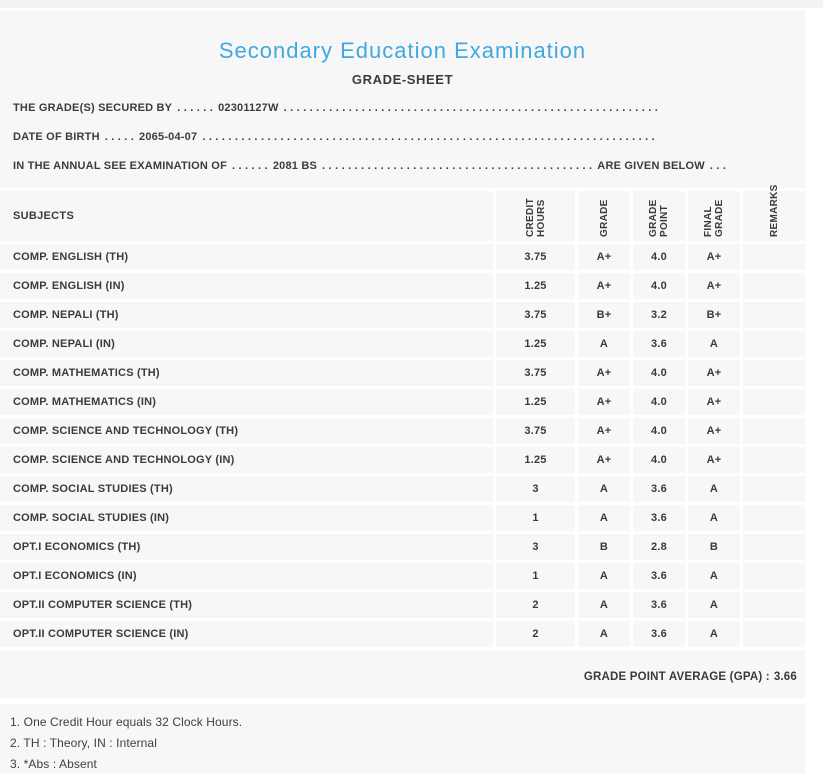 This screenshot has height=775, width=823. What do you see at coordinates (101, 634) in the screenshot?
I see `subject-cell: OPT.II COMPUTER SCIENCE (IN)` at bounding box center [101, 634].